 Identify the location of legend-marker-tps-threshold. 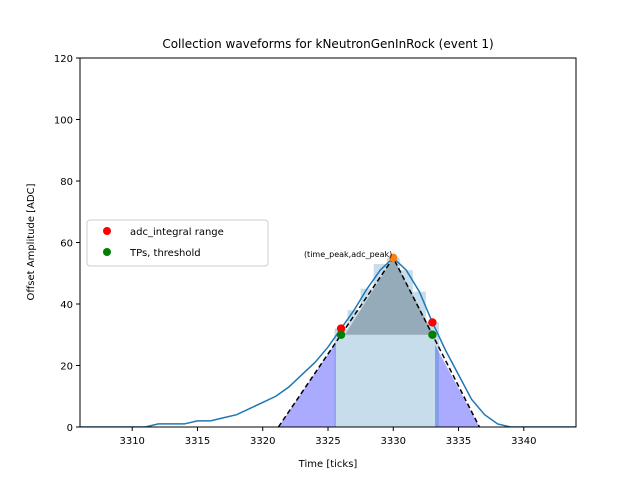
(107, 252).